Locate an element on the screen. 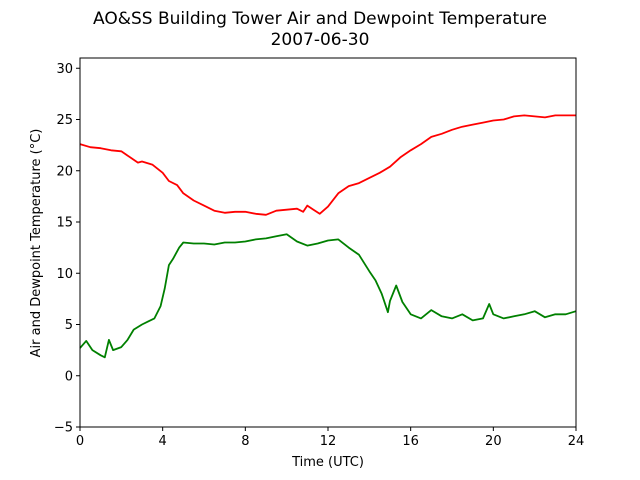 The image size is (640, 480). x-tick-label: 8 is located at coordinates (245, 441).